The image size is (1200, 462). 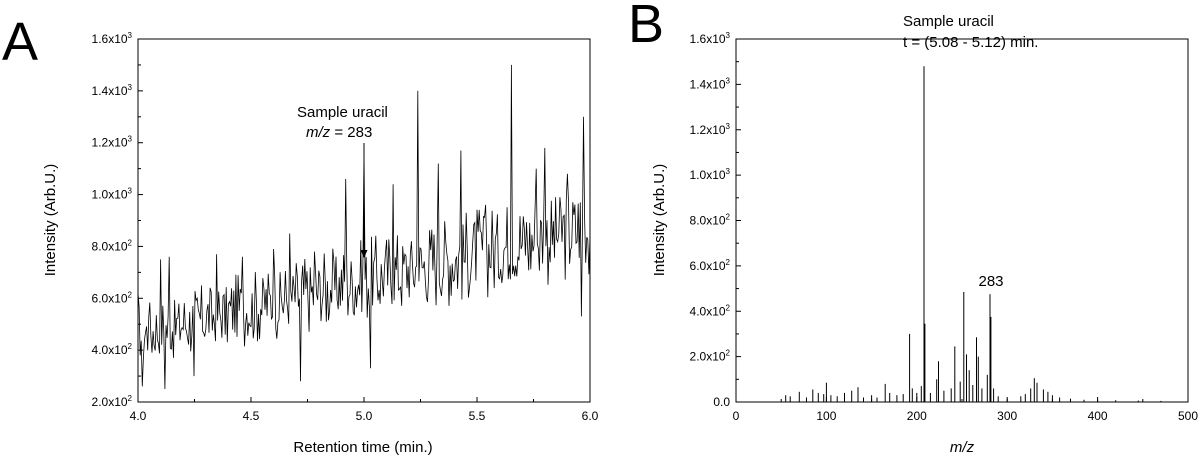 I want to click on panel-a-x-tick-label: 6.0, so click(x=590, y=416).